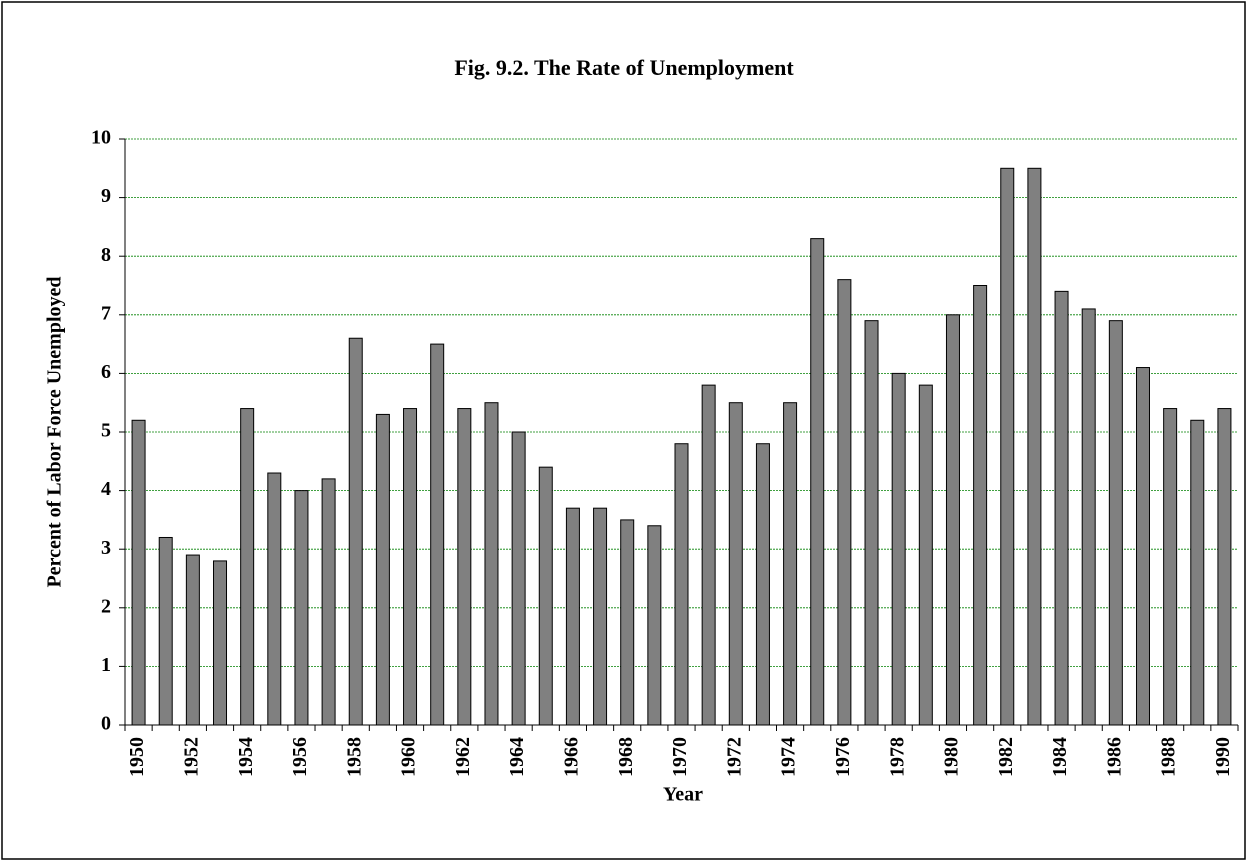  What do you see at coordinates (683, 795) in the screenshot?
I see `x-axis-label: Year` at bounding box center [683, 795].